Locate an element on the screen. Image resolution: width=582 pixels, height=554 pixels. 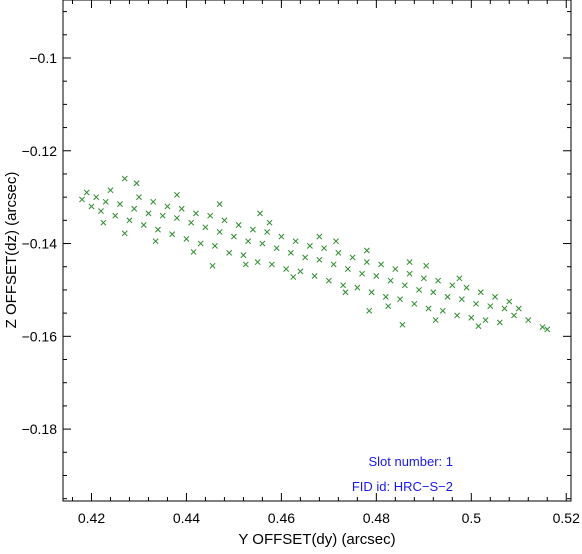
y-tick-label: −0.18 is located at coordinates (40, 429).